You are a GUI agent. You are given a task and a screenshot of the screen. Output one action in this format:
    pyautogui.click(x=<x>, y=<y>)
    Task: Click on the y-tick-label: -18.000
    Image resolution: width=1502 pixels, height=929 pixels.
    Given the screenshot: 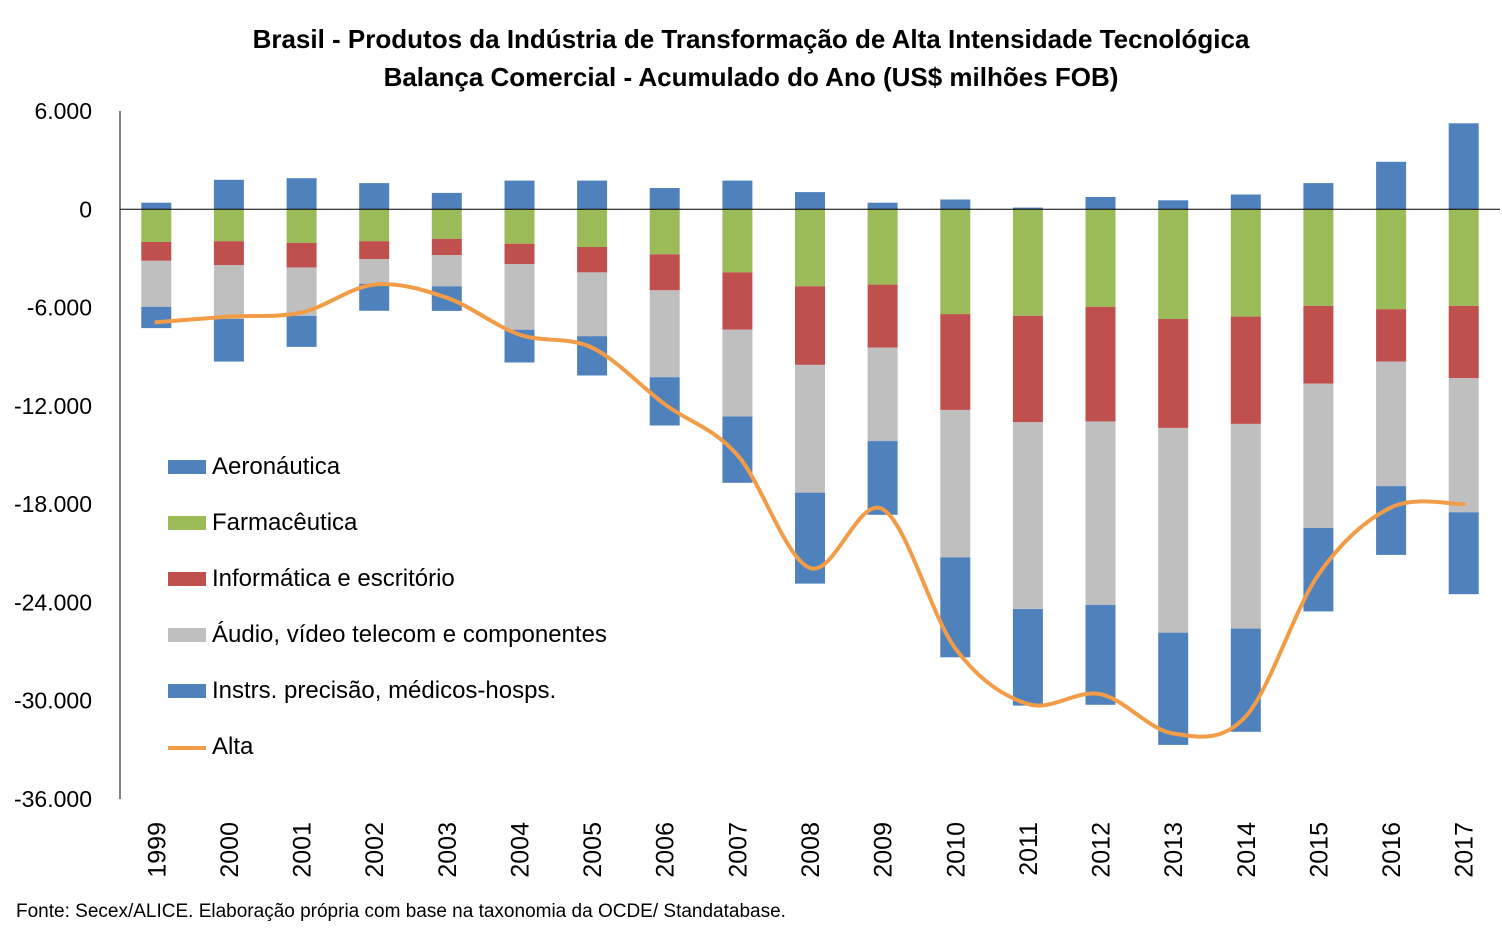 What is the action you would take?
    pyautogui.click(x=53, y=504)
    